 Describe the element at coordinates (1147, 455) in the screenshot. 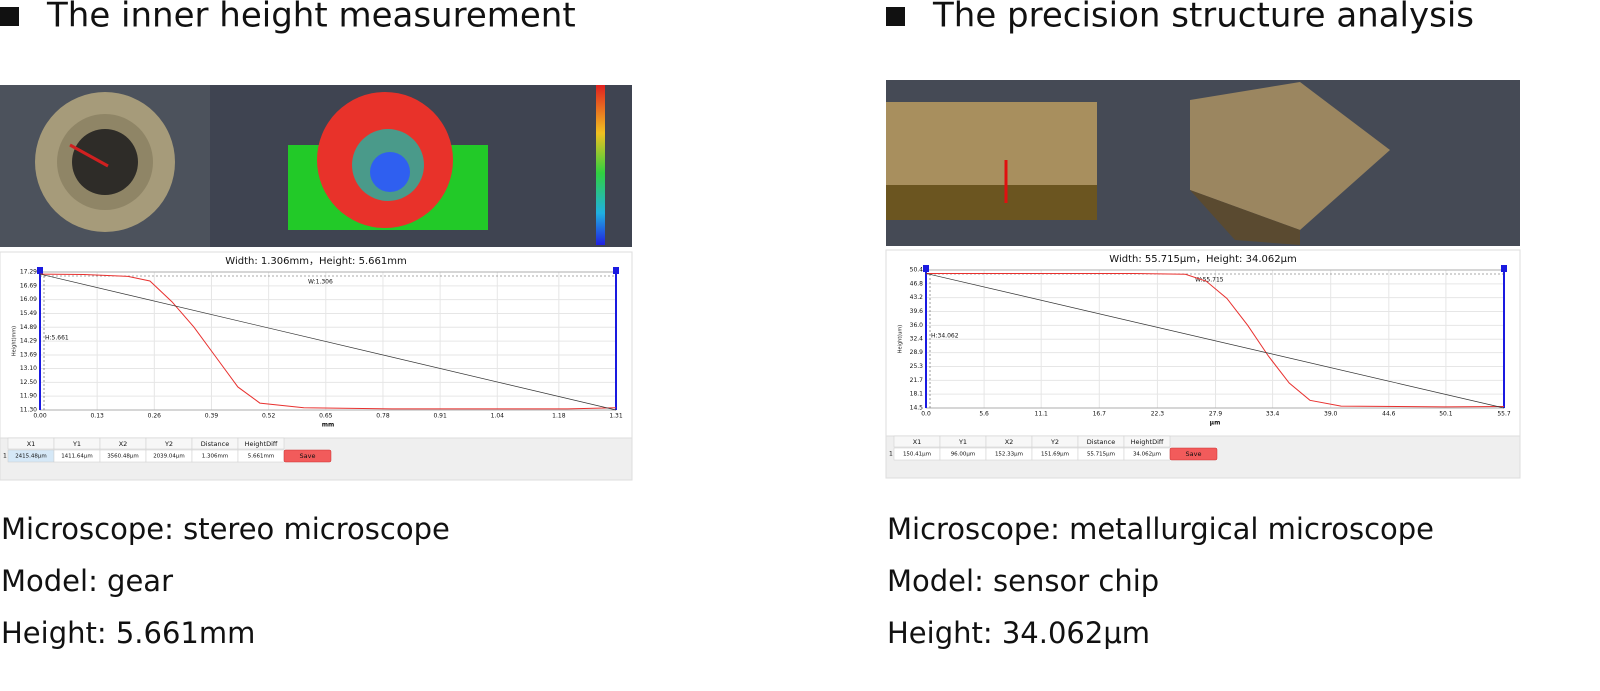

I see `cell-text: 34.062µm` at that location.